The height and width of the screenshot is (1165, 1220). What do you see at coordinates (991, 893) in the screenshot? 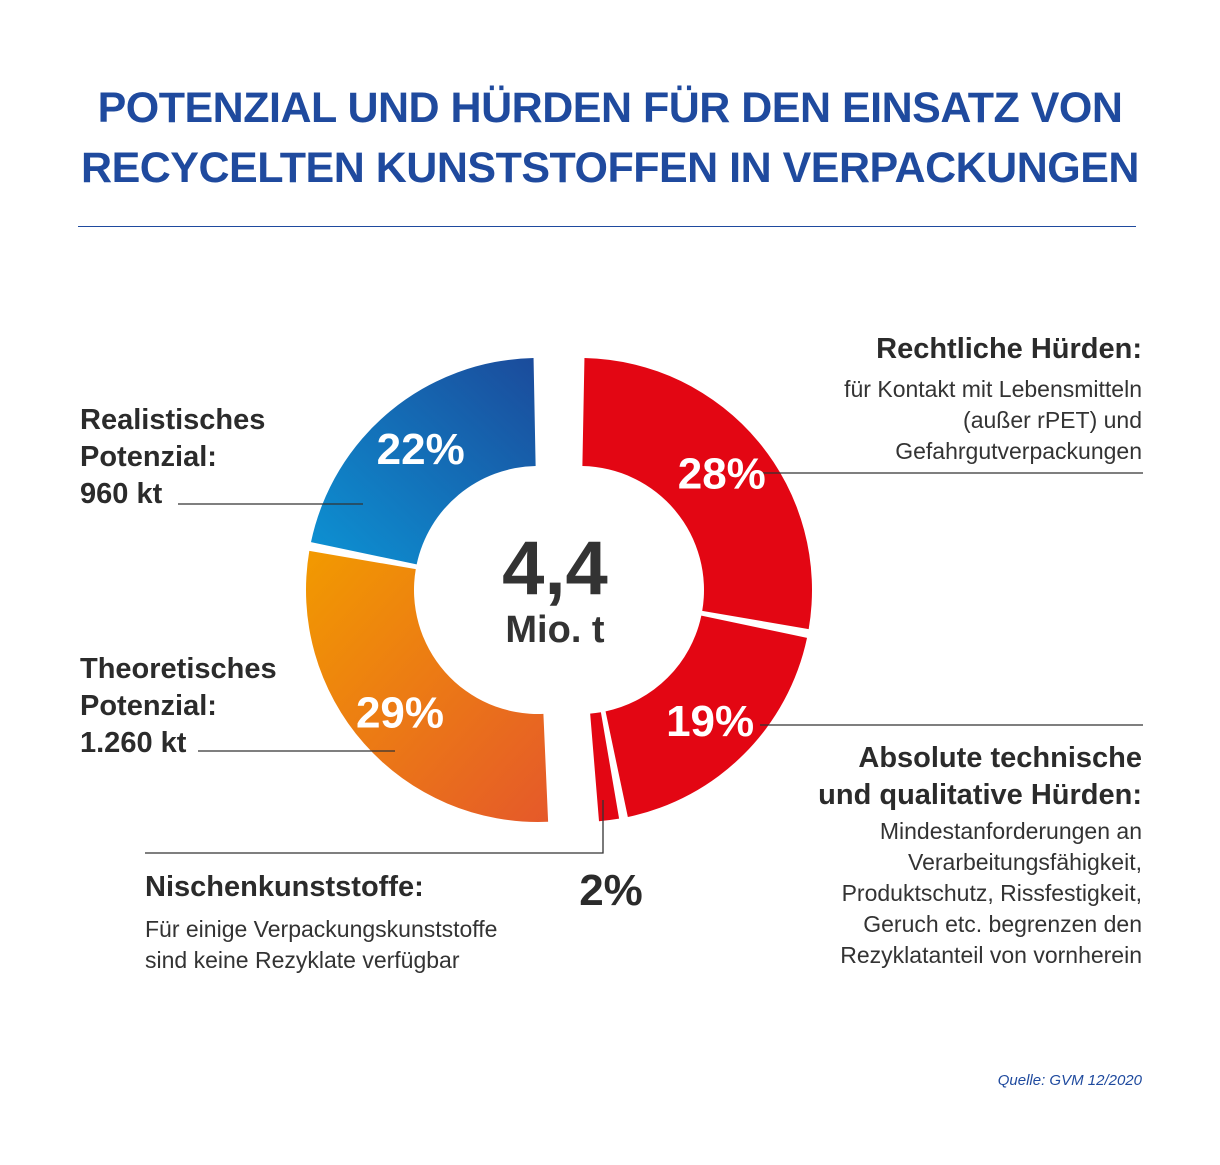
I see `text-absolut-3: Produktschutz, Rissfestigkeit,` at bounding box center [991, 893].